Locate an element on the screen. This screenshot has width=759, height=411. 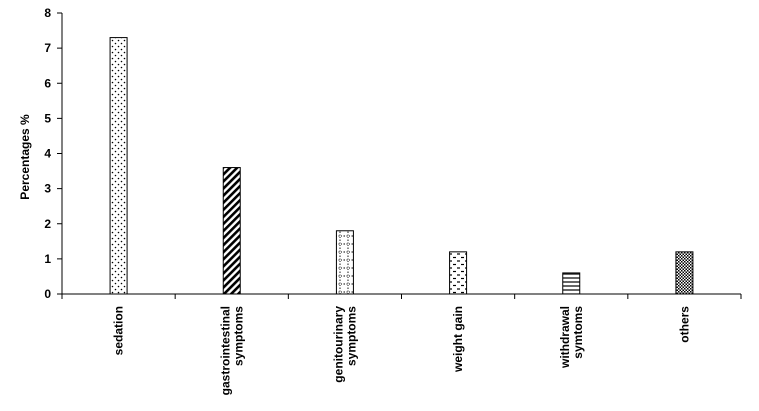
category-label: genitourinary symptoms is located at coordinates (344, 344).